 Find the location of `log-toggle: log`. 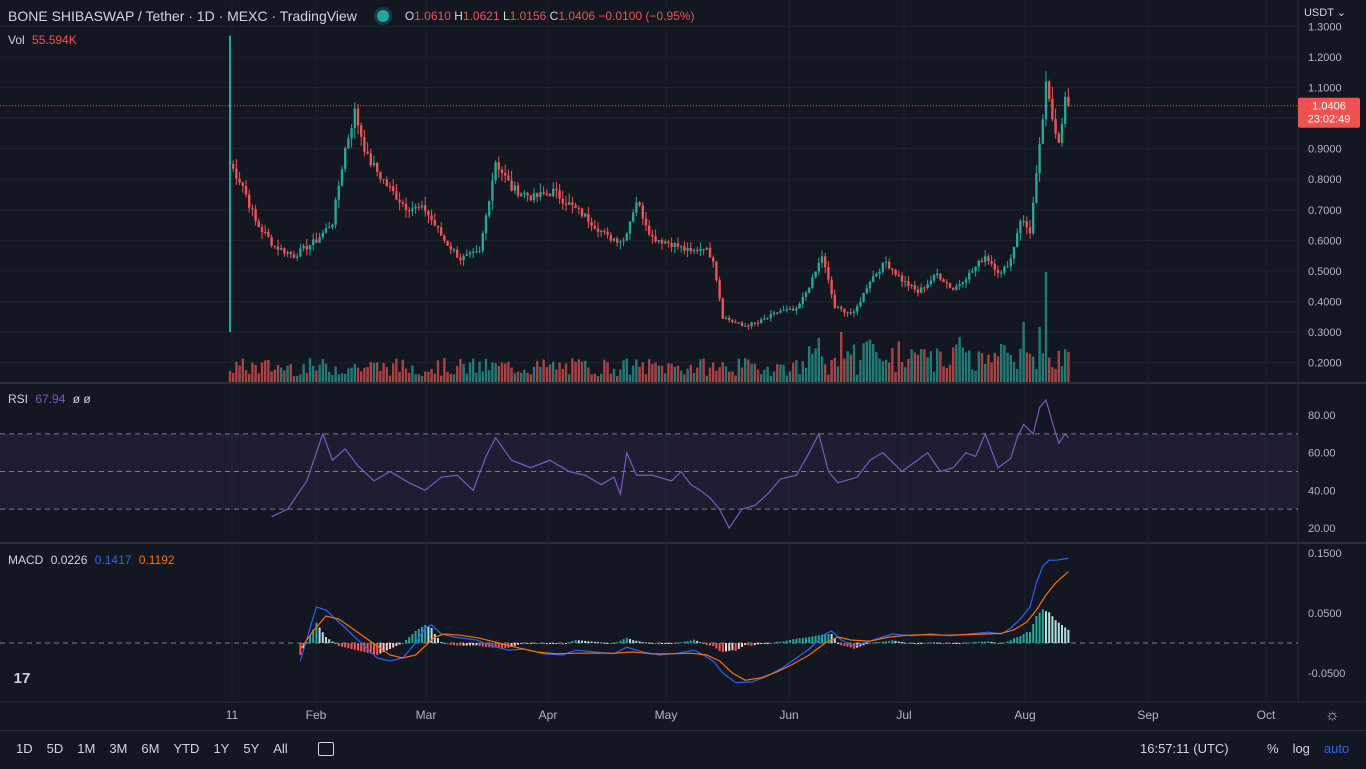

log-toggle: log is located at coordinates (1301, 748).